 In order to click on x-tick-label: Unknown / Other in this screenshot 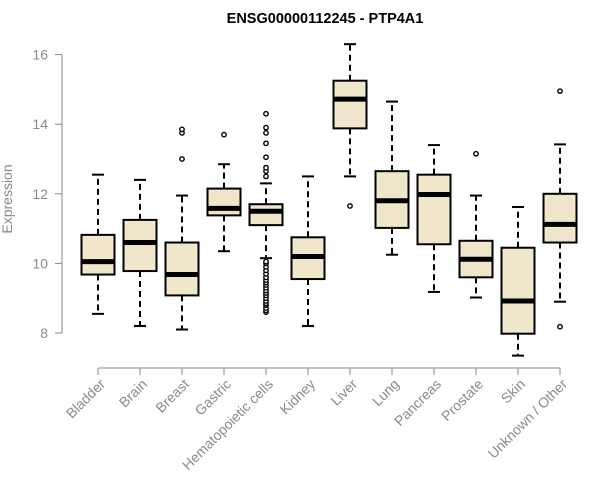, I will do `click(528, 419)`.